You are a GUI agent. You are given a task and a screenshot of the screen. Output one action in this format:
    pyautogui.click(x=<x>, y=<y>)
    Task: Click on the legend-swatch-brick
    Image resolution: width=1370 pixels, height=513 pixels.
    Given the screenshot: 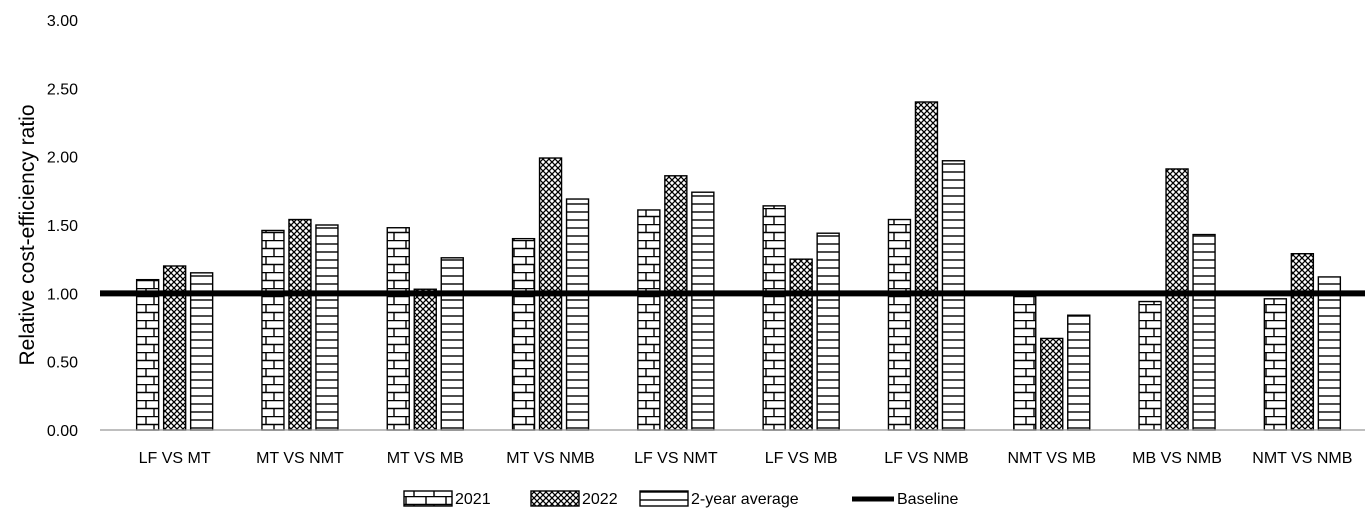 What is the action you would take?
    pyautogui.click(x=428, y=498)
    